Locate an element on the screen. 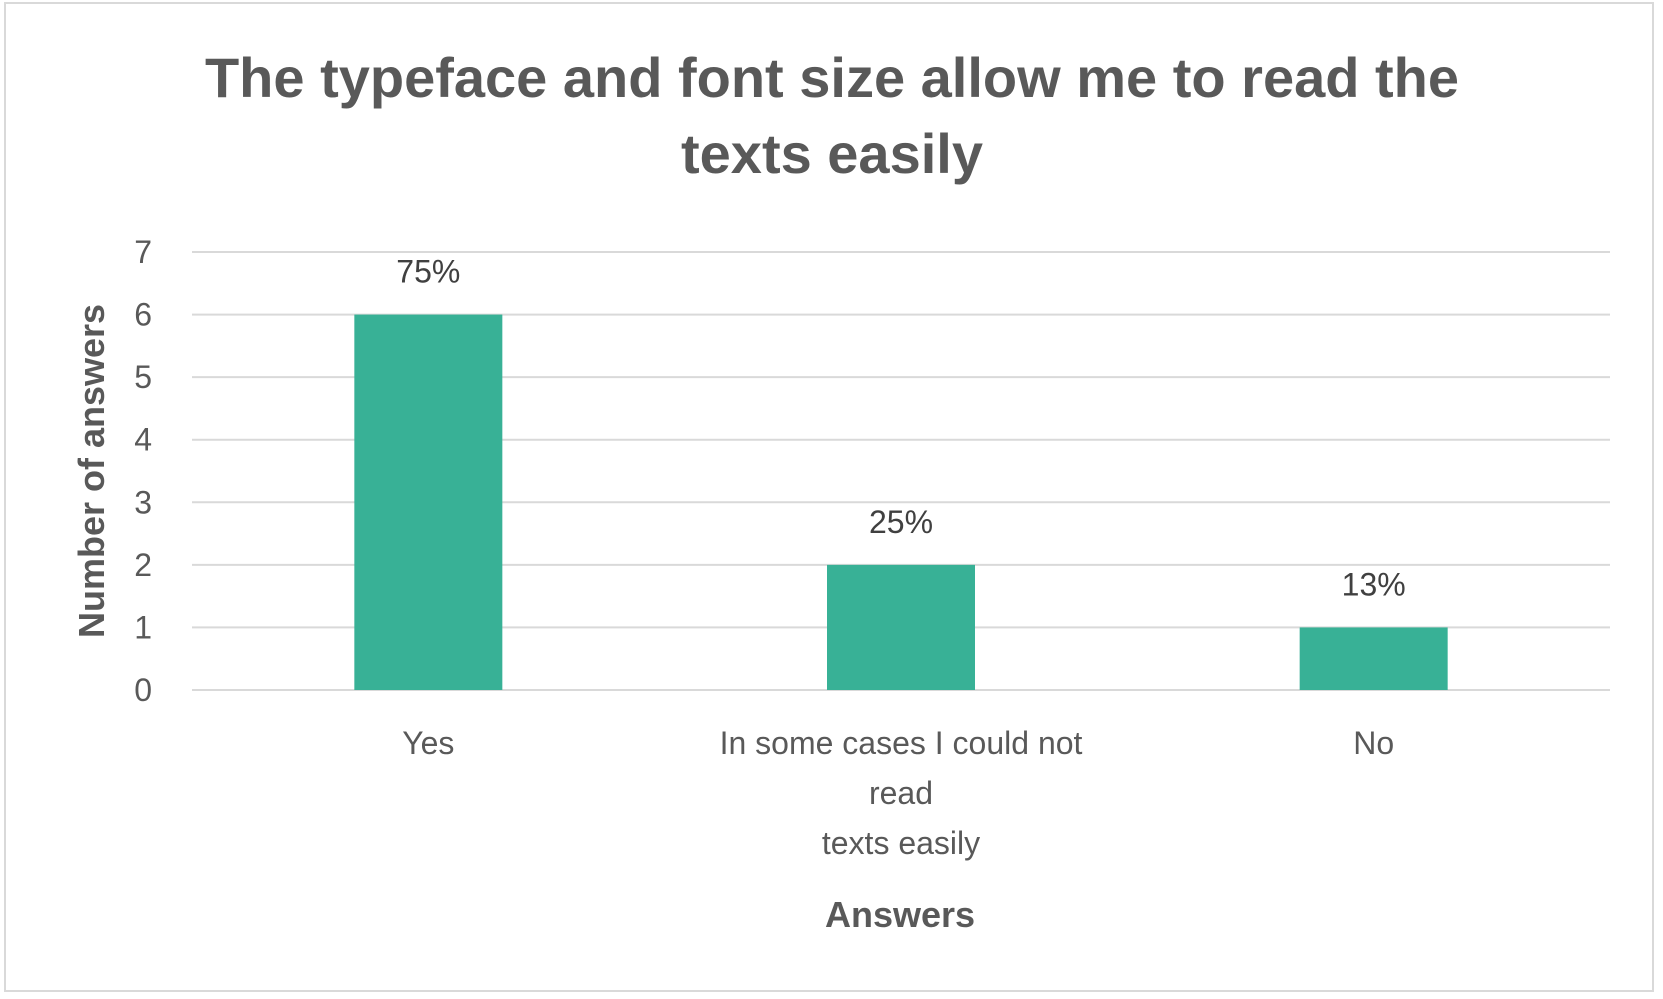 The width and height of the screenshot is (1663, 999). data-label: 13% is located at coordinates (1374, 584).